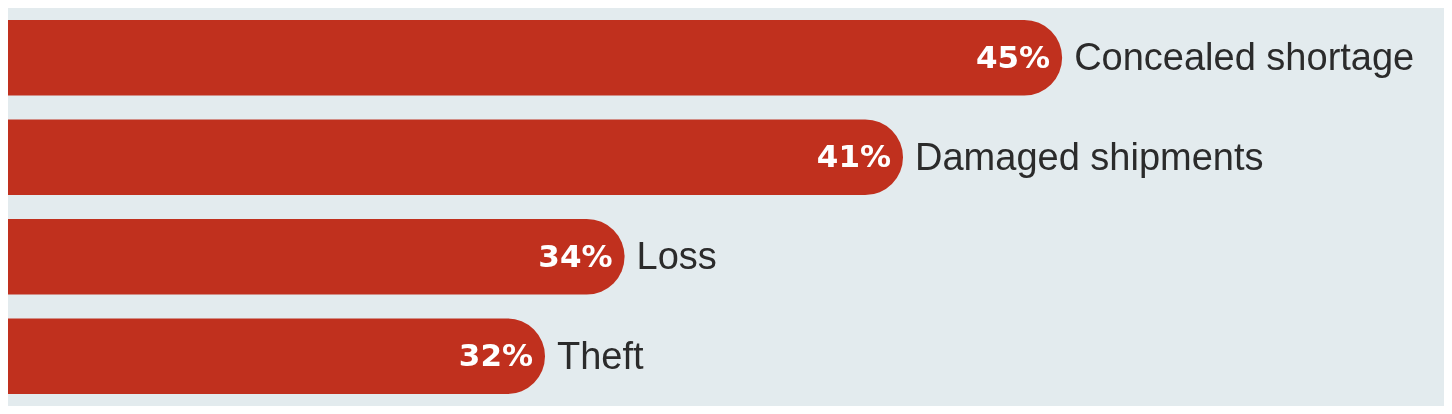  Describe the element at coordinates (601, 355) in the screenshot. I see `y-tick-label: Theft` at that location.